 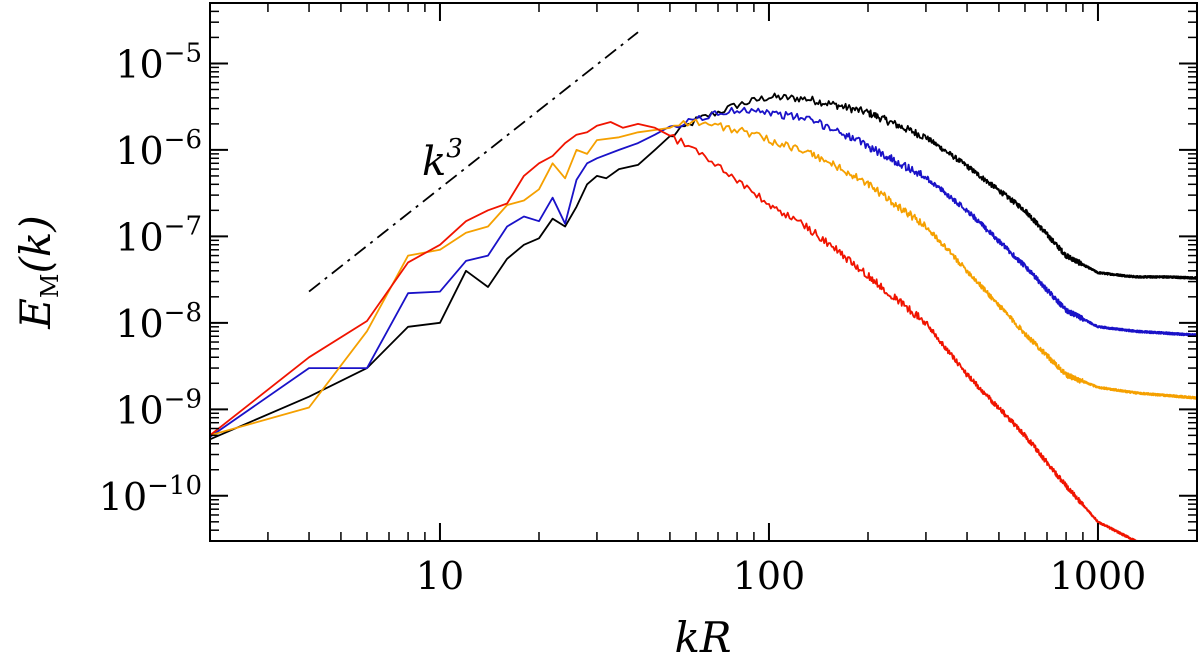 I want to click on x-tick-label: 1000, so click(x=1098, y=576).